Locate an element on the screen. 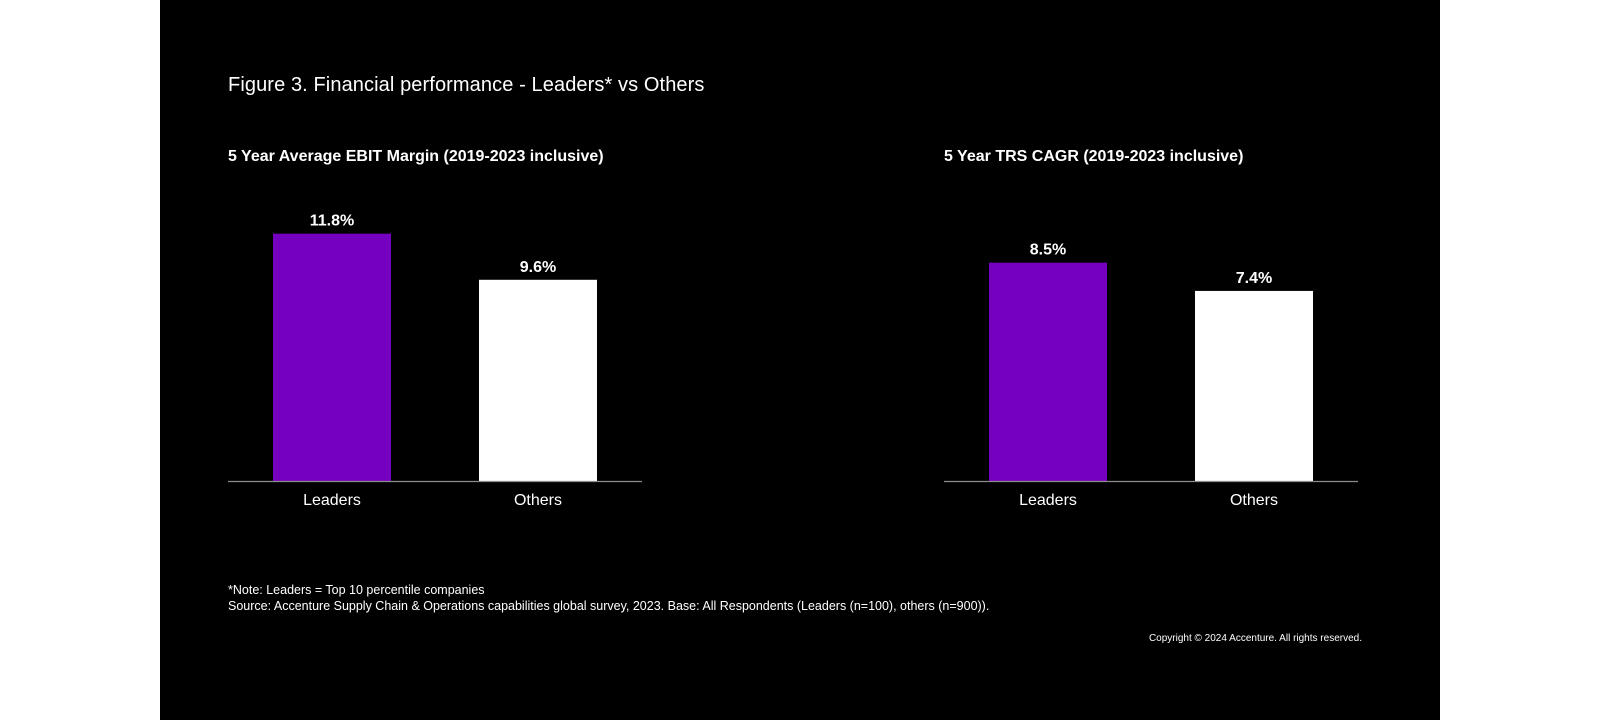 This screenshot has height=720, width=1600. data-label-leaders: 8.5% is located at coordinates (1048, 250).